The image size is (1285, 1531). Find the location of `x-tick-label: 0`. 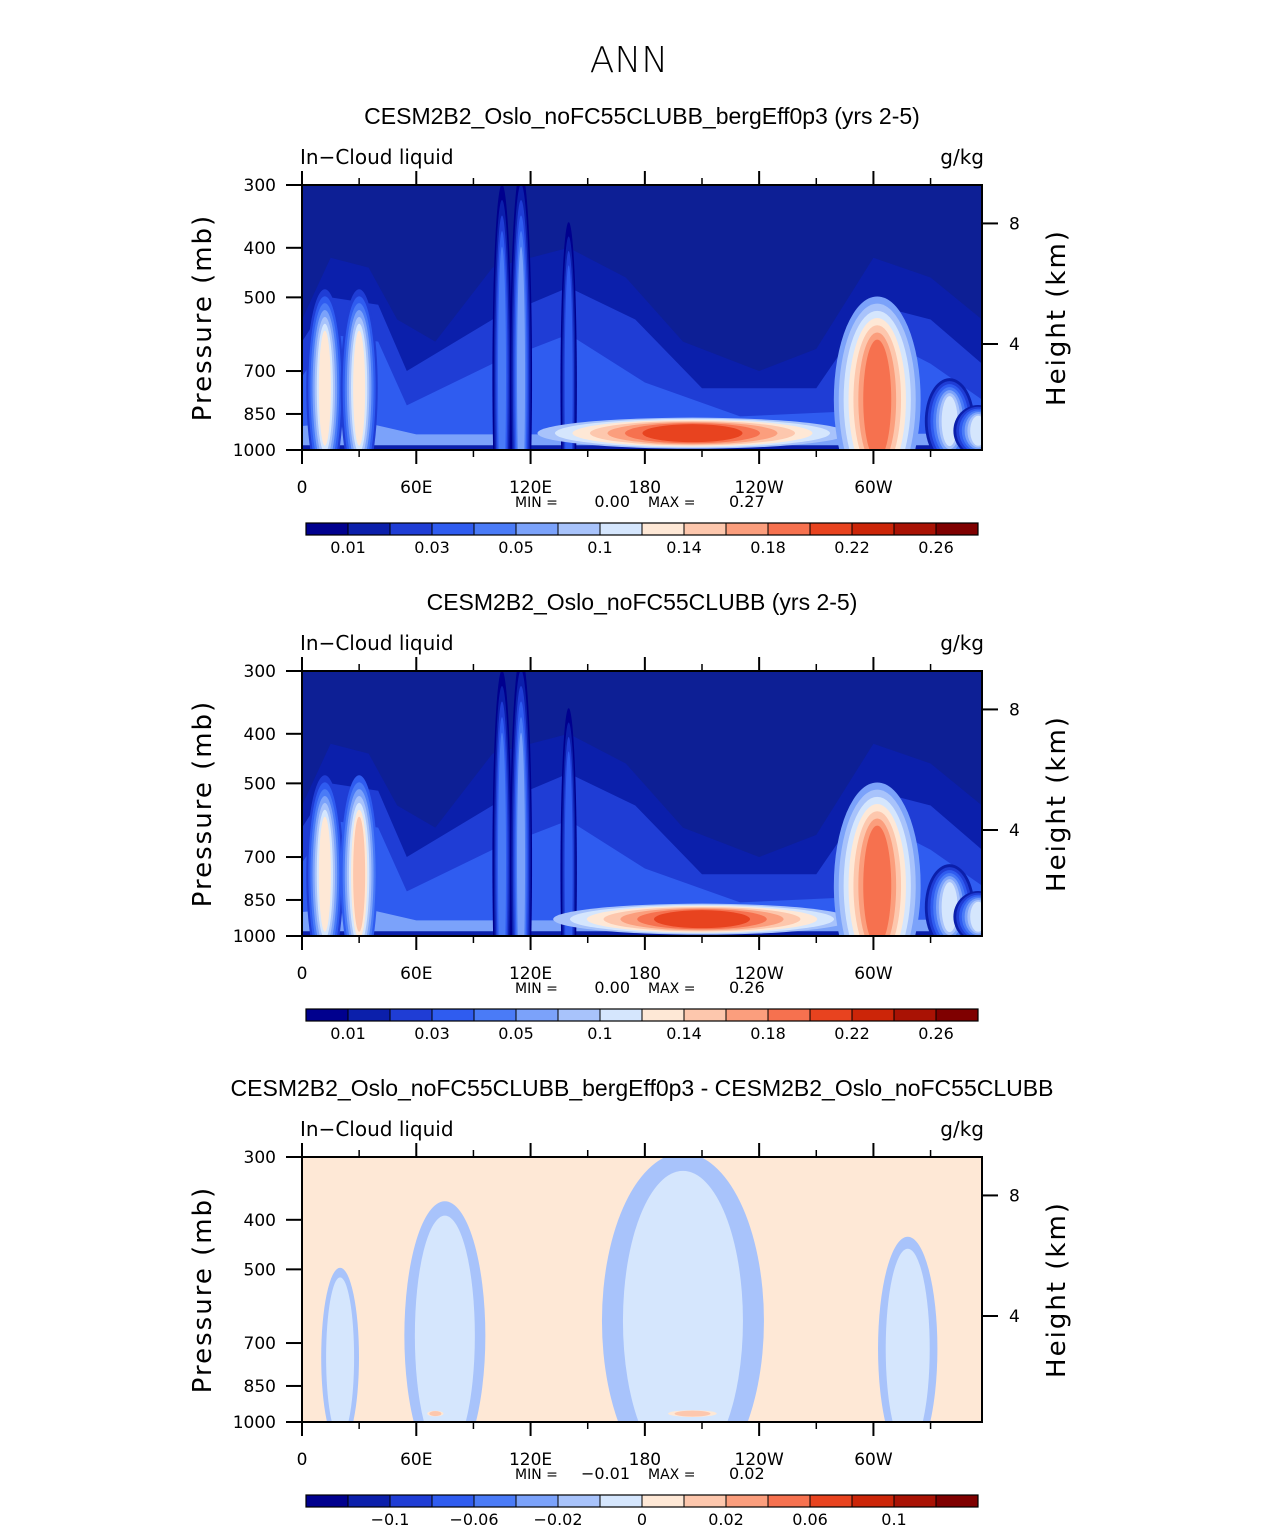

x-tick-label: 0 is located at coordinates (302, 1460).